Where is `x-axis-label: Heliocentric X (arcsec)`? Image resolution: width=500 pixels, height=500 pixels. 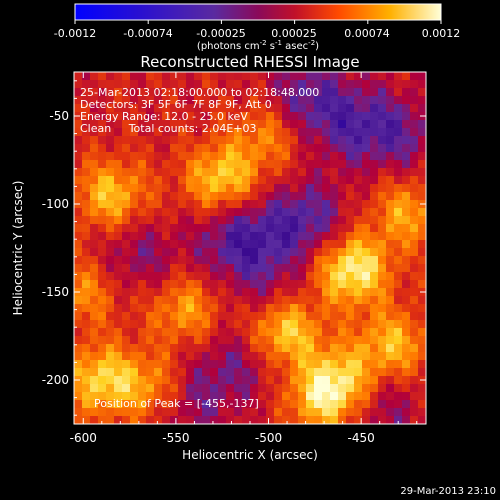
x-axis-label: Heliocentric X (arcsec) is located at coordinates (250, 455).